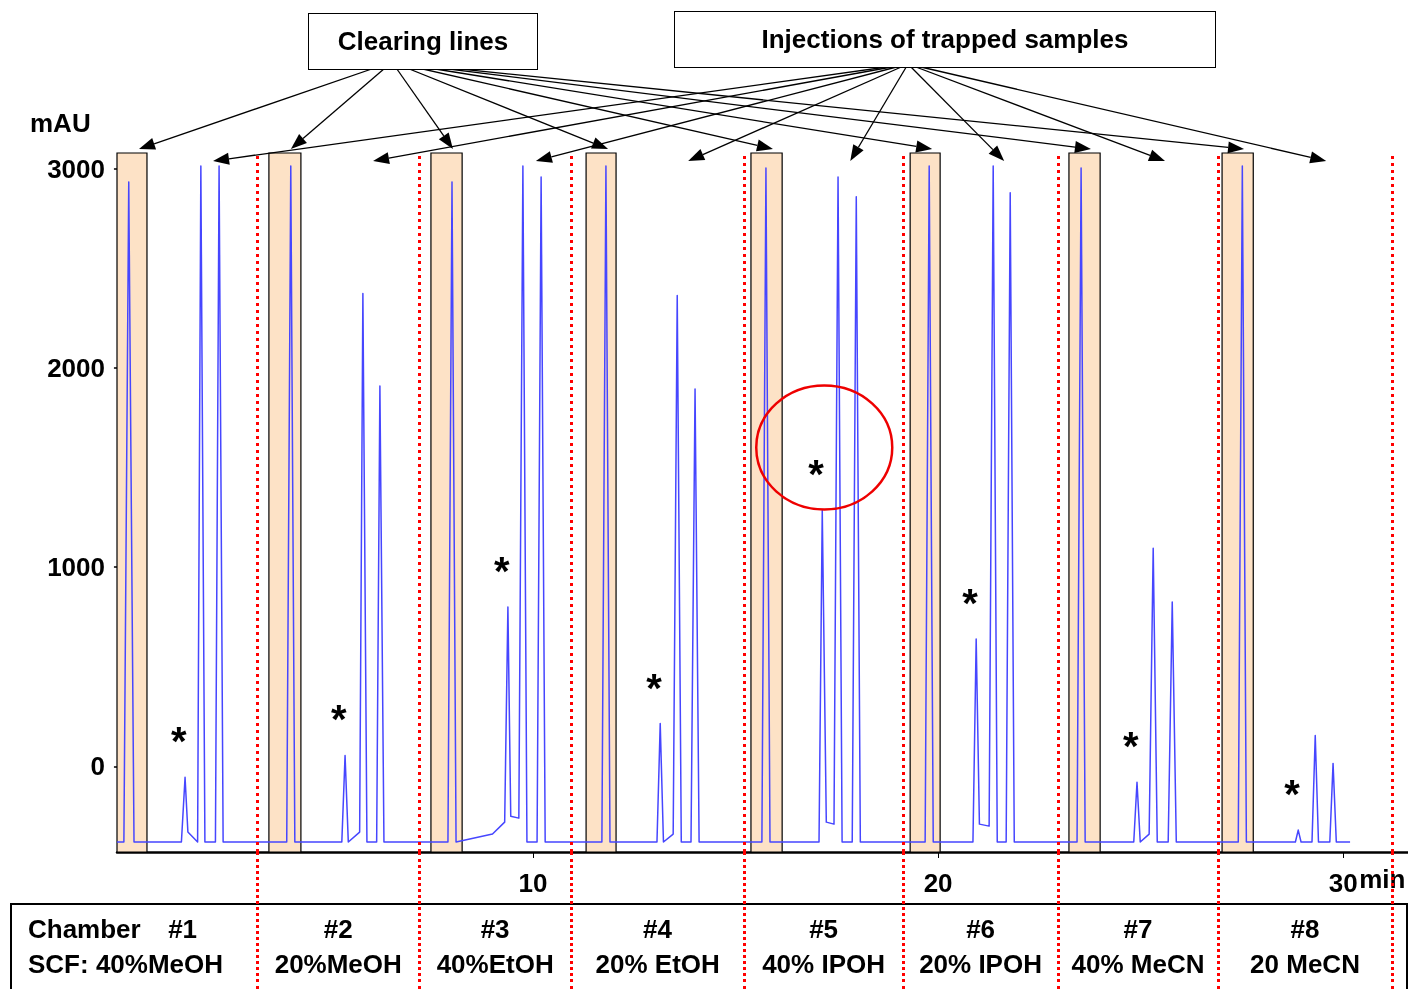  Describe the element at coordinates (945, 39) in the screenshot. I see `text: Injections of trapped samples` at that location.